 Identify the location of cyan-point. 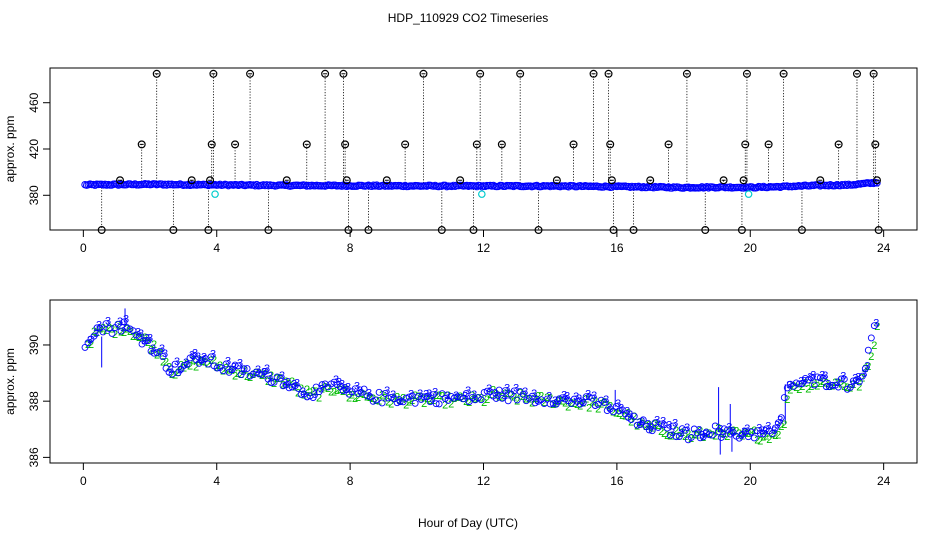
(748, 194).